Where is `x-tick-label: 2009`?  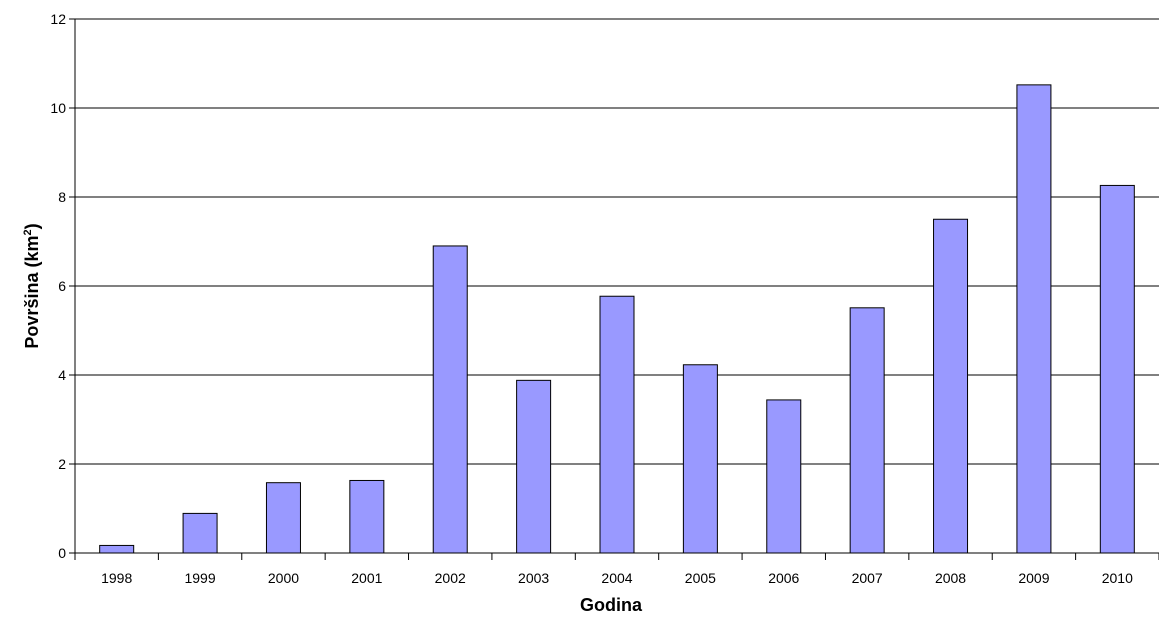 x-tick-label: 2009 is located at coordinates (1033, 578).